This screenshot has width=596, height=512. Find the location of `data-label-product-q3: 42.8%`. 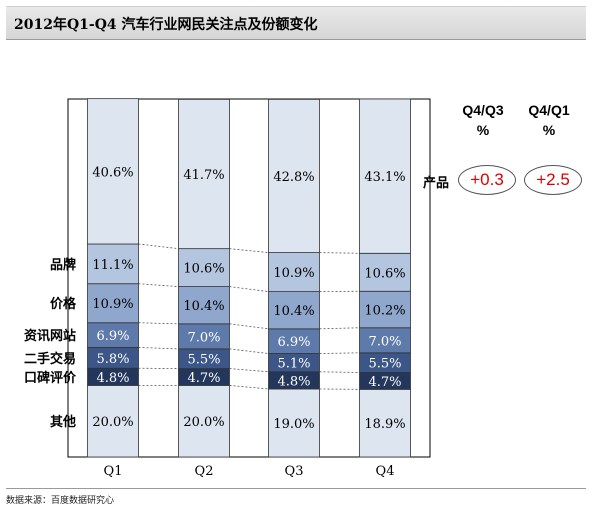

data-label-product-q3: 42.8% is located at coordinates (293, 177).